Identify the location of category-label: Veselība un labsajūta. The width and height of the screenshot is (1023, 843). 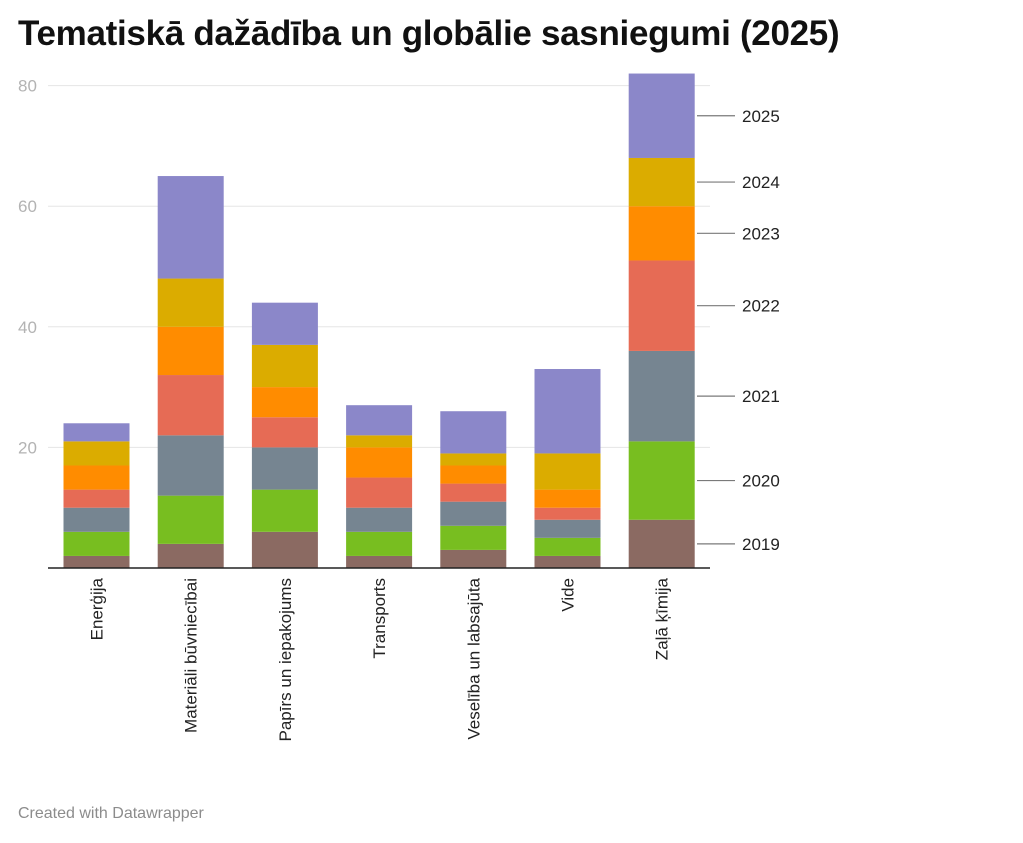
(473, 658).